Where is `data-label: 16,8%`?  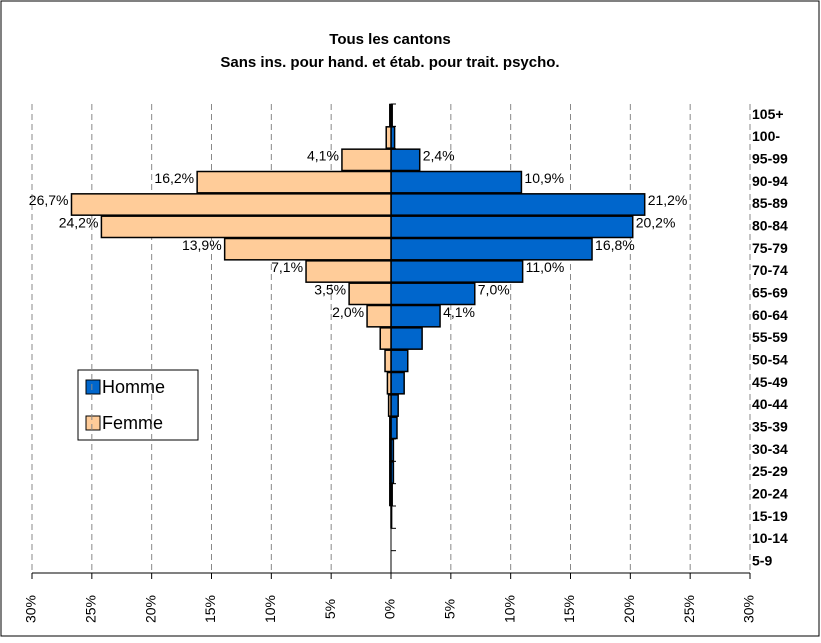 data-label: 16,8% is located at coordinates (615, 245).